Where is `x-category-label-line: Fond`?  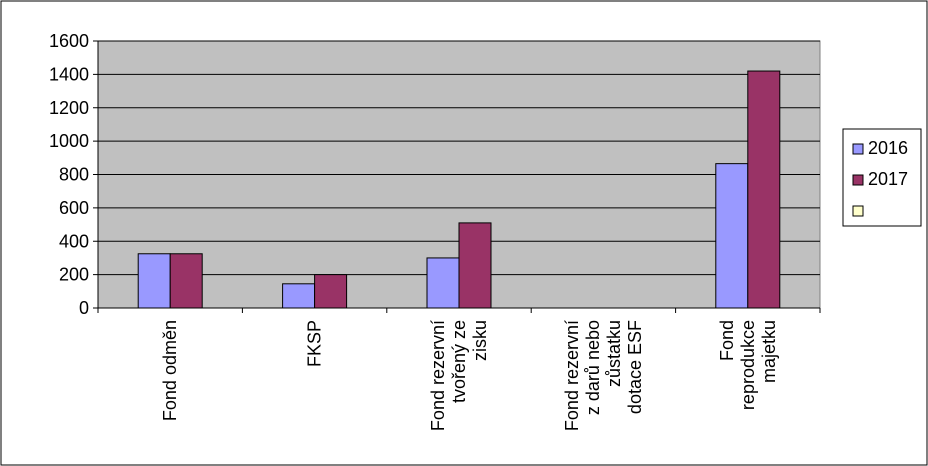 x-category-label-line: Fond is located at coordinates (727, 340).